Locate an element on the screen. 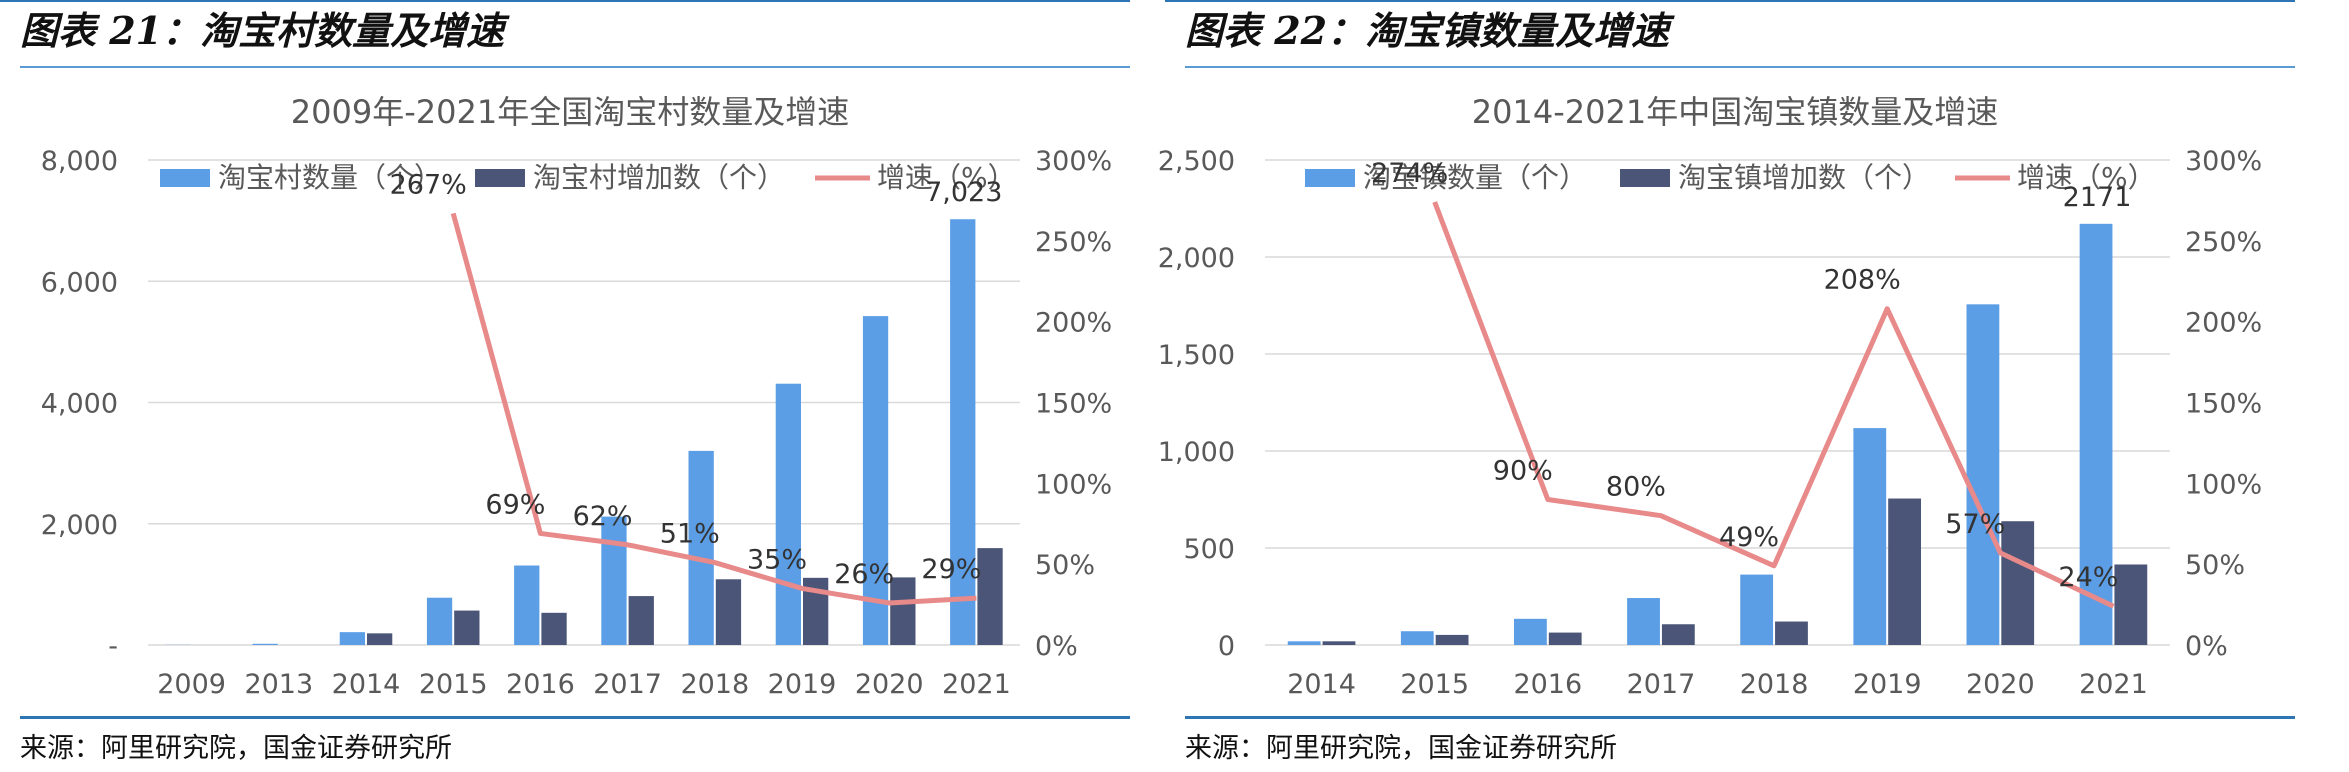 This screenshot has width=2349, height=772. y-tick-label: 500 is located at coordinates (1209, 549).